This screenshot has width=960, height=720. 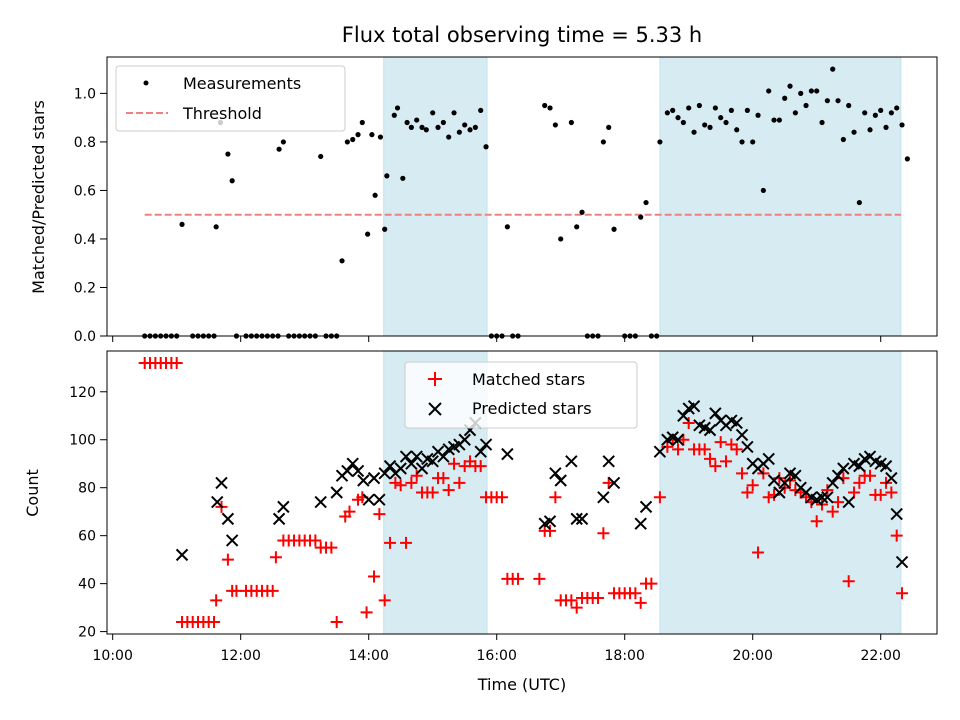 What do you see at coordinates (85, 240) in the screenshot?
I see `y-tick-label: 0.4` at bounding box center [85, 240].